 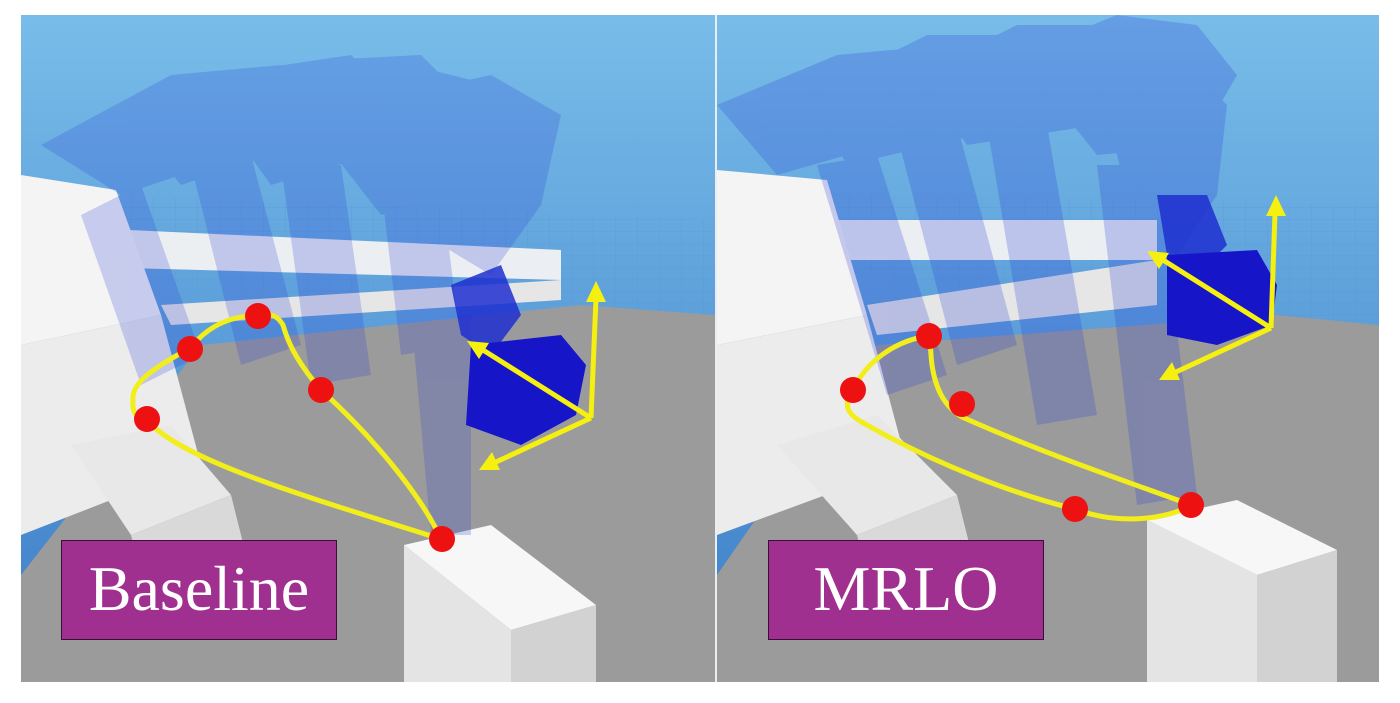 What do you see at coordinates (716, 348) in the screenshot?
I see `panel-divider` at bounding box center [716, 348].